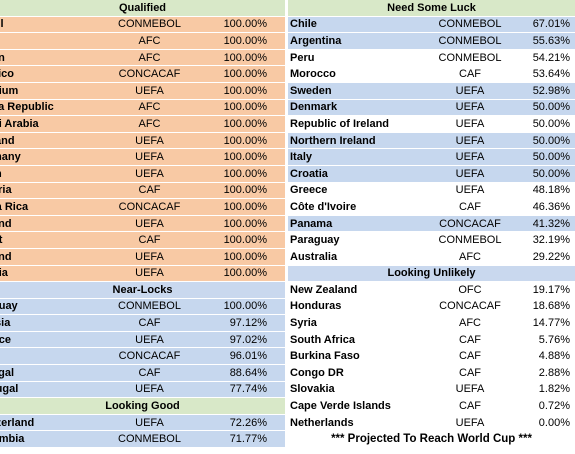  I want to click on qualification-probability: 50.00%, so click(551, 173).